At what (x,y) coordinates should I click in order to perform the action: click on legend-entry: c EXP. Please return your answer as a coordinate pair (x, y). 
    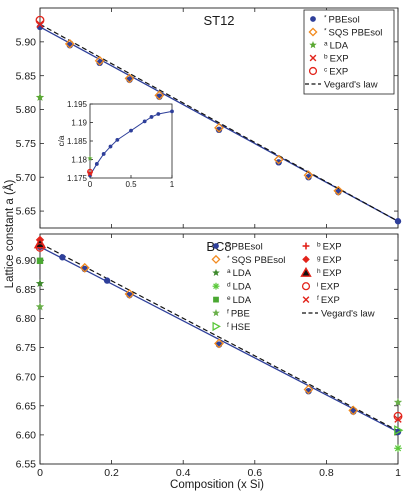
    Looking at the image, I should click on (336, 71).